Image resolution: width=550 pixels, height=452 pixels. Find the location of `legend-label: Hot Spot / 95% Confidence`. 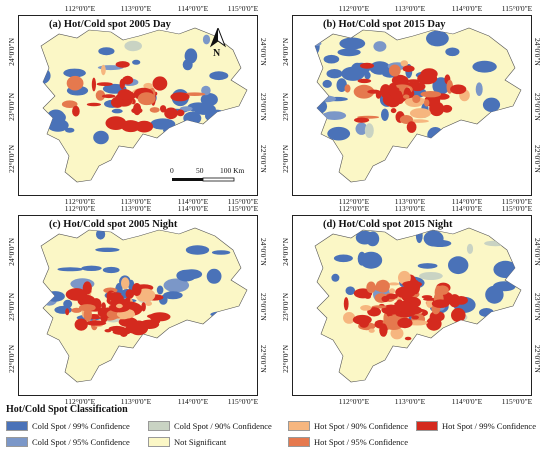

legend-label: Hot Spot / 95% Confidence is located at coordinates (361, 442).